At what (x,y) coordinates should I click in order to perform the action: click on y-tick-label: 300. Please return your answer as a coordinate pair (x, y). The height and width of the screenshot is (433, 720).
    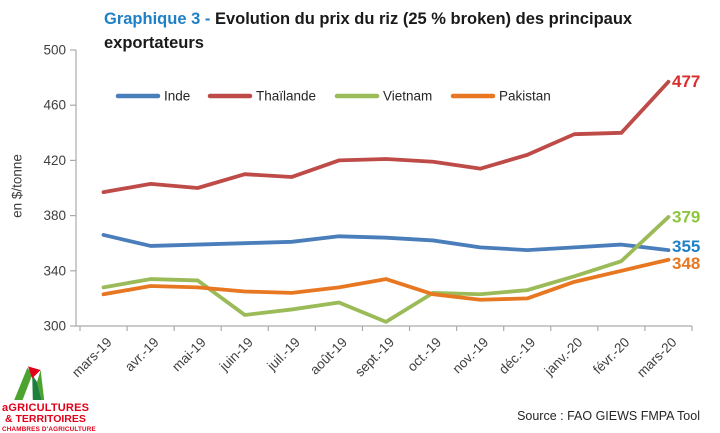
    Looking at the image, I should click on (54, 326).